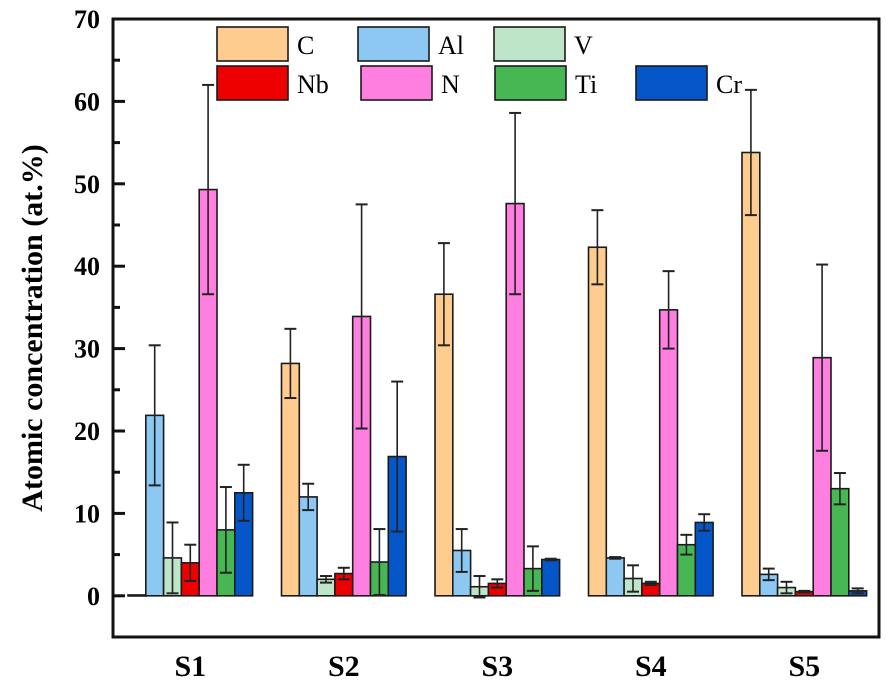  I want to click on legend: C Al V Nb N Ti Cr, so click(479, 63).